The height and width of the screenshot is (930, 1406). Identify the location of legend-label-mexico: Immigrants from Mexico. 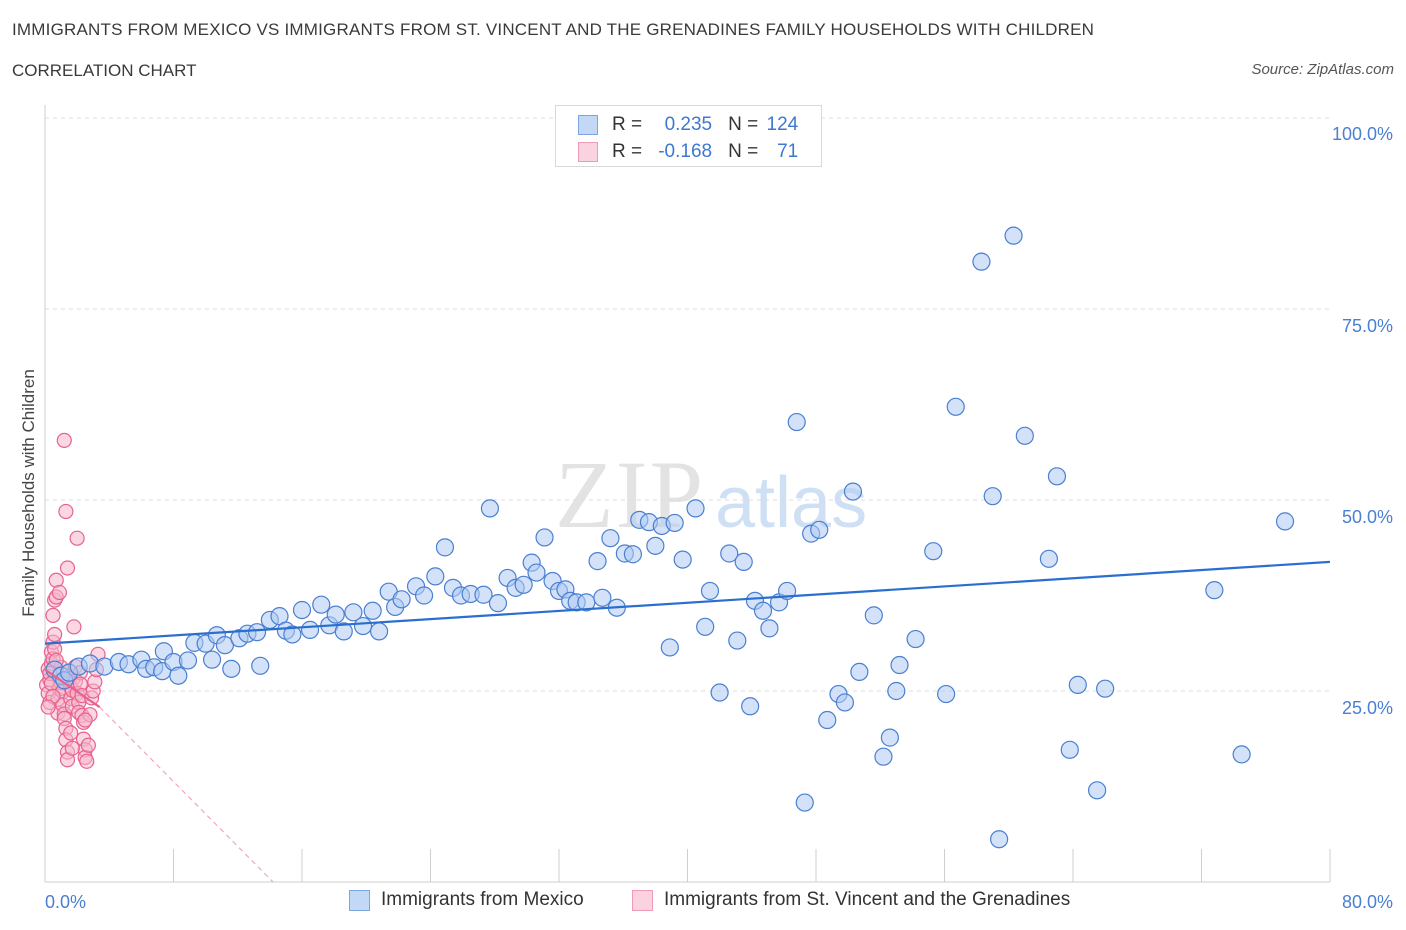
(482, 899).